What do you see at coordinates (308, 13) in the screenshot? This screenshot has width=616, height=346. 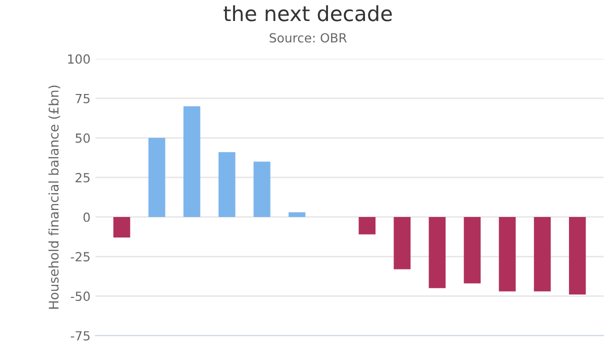 I see `chart-title: the next decade` at bounding box center [308, 13].